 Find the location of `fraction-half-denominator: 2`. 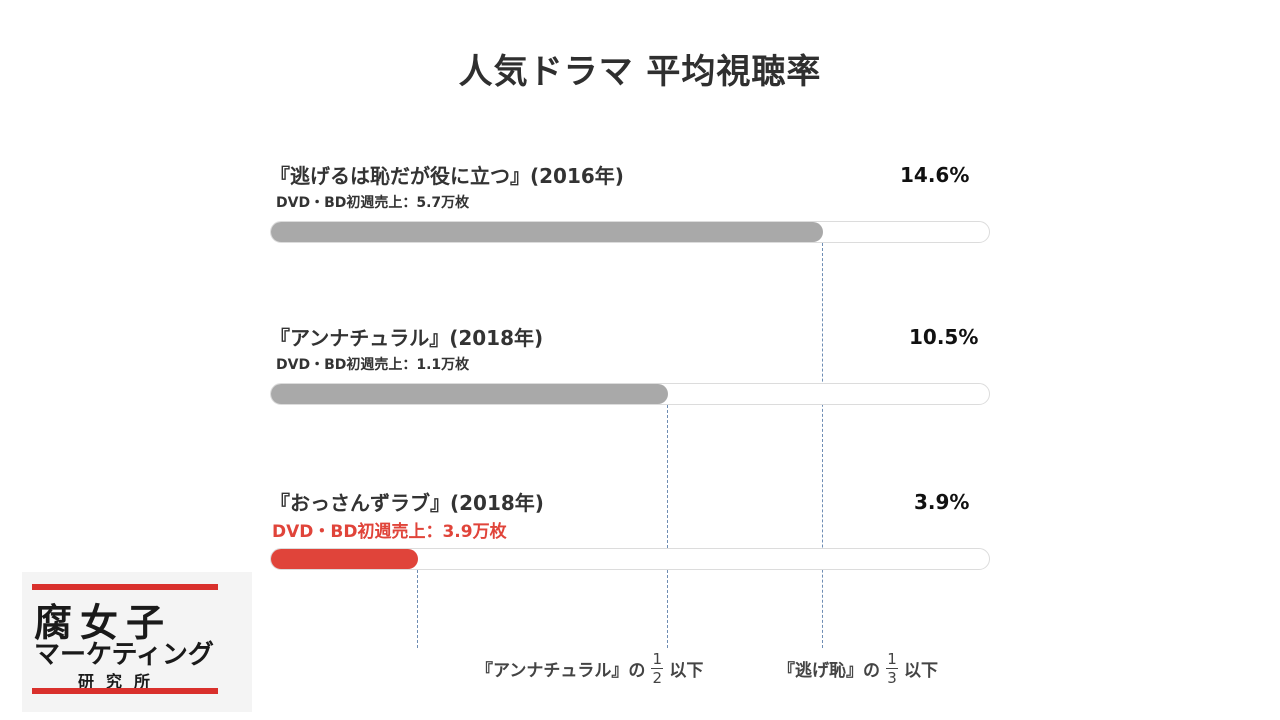

fraction-half-denominator: 2 is located at coordinates (657, 678).